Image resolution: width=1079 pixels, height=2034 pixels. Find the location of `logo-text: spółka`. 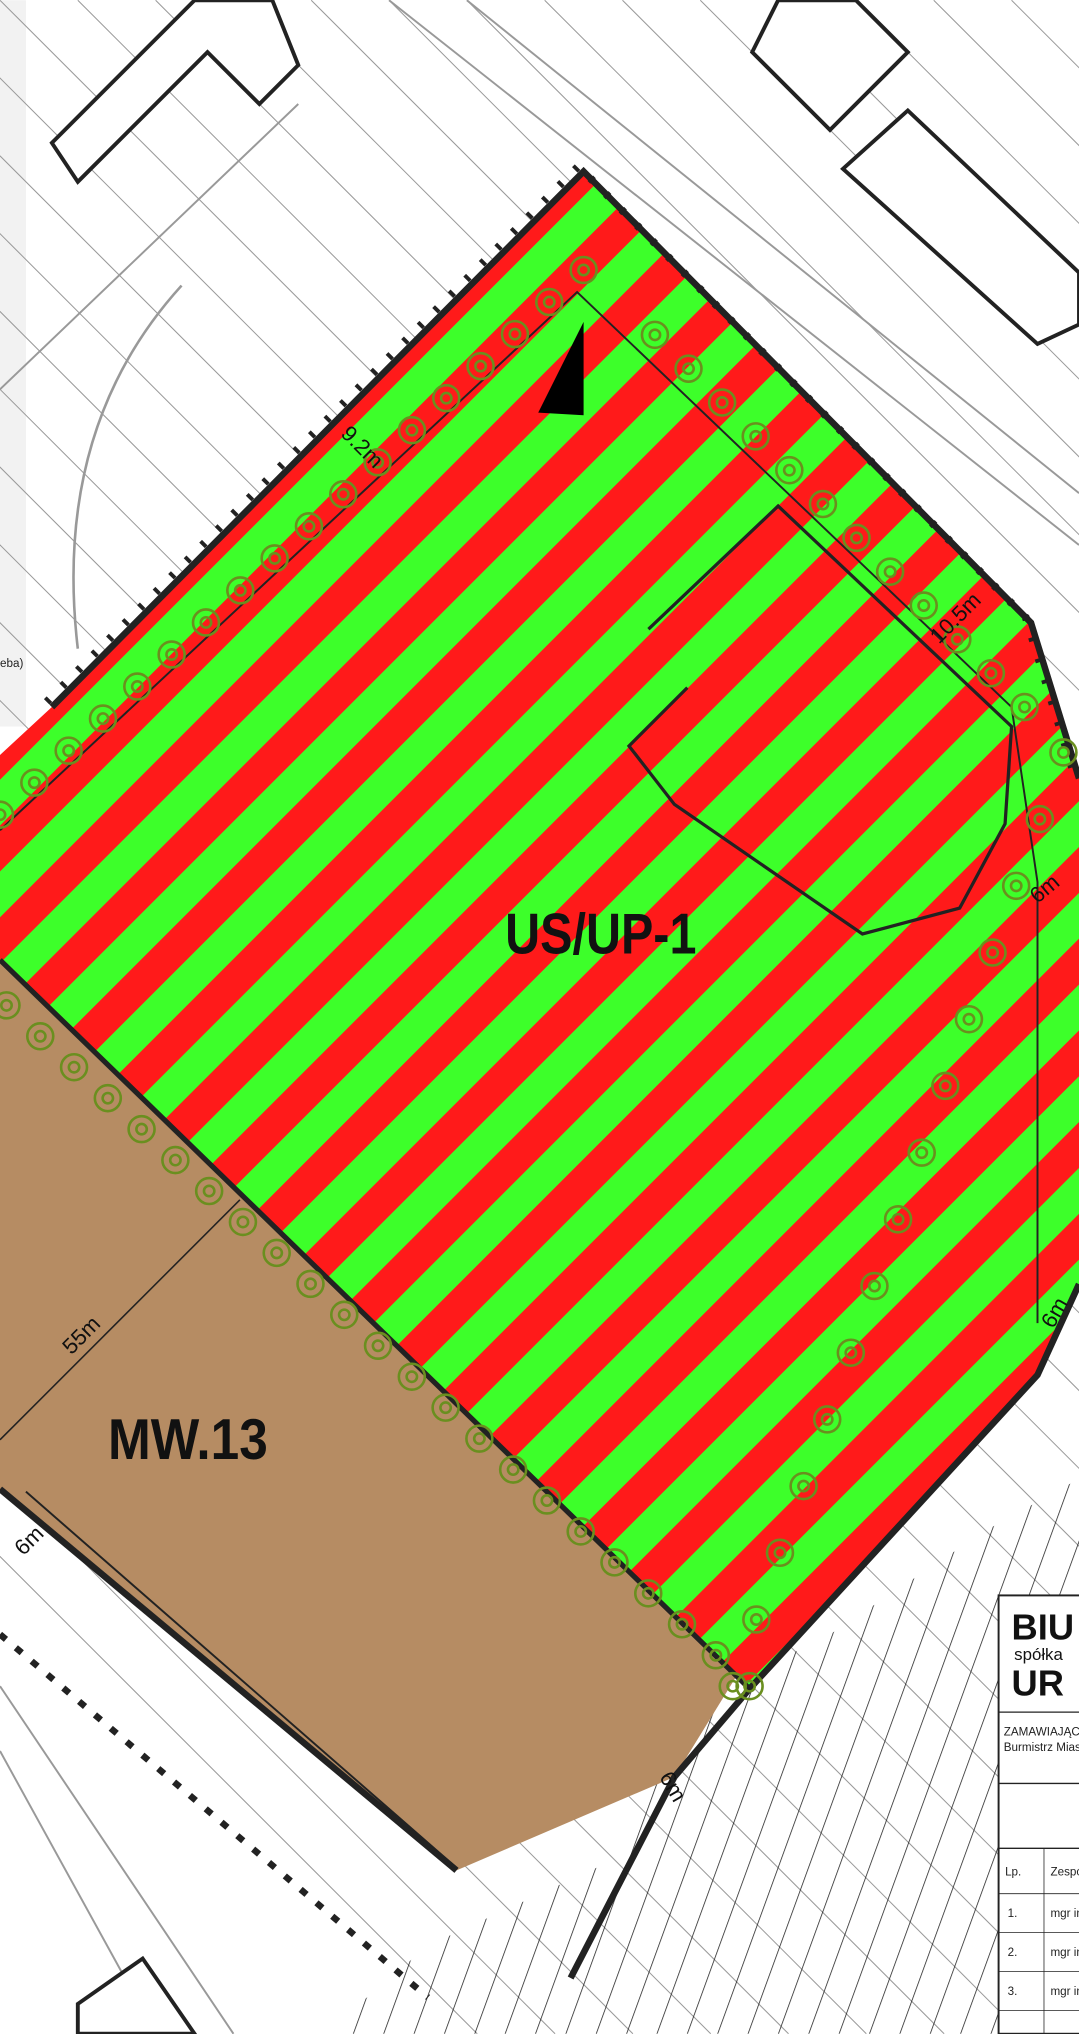

logo-text: spółka is located at coordinates (1038, 1654).